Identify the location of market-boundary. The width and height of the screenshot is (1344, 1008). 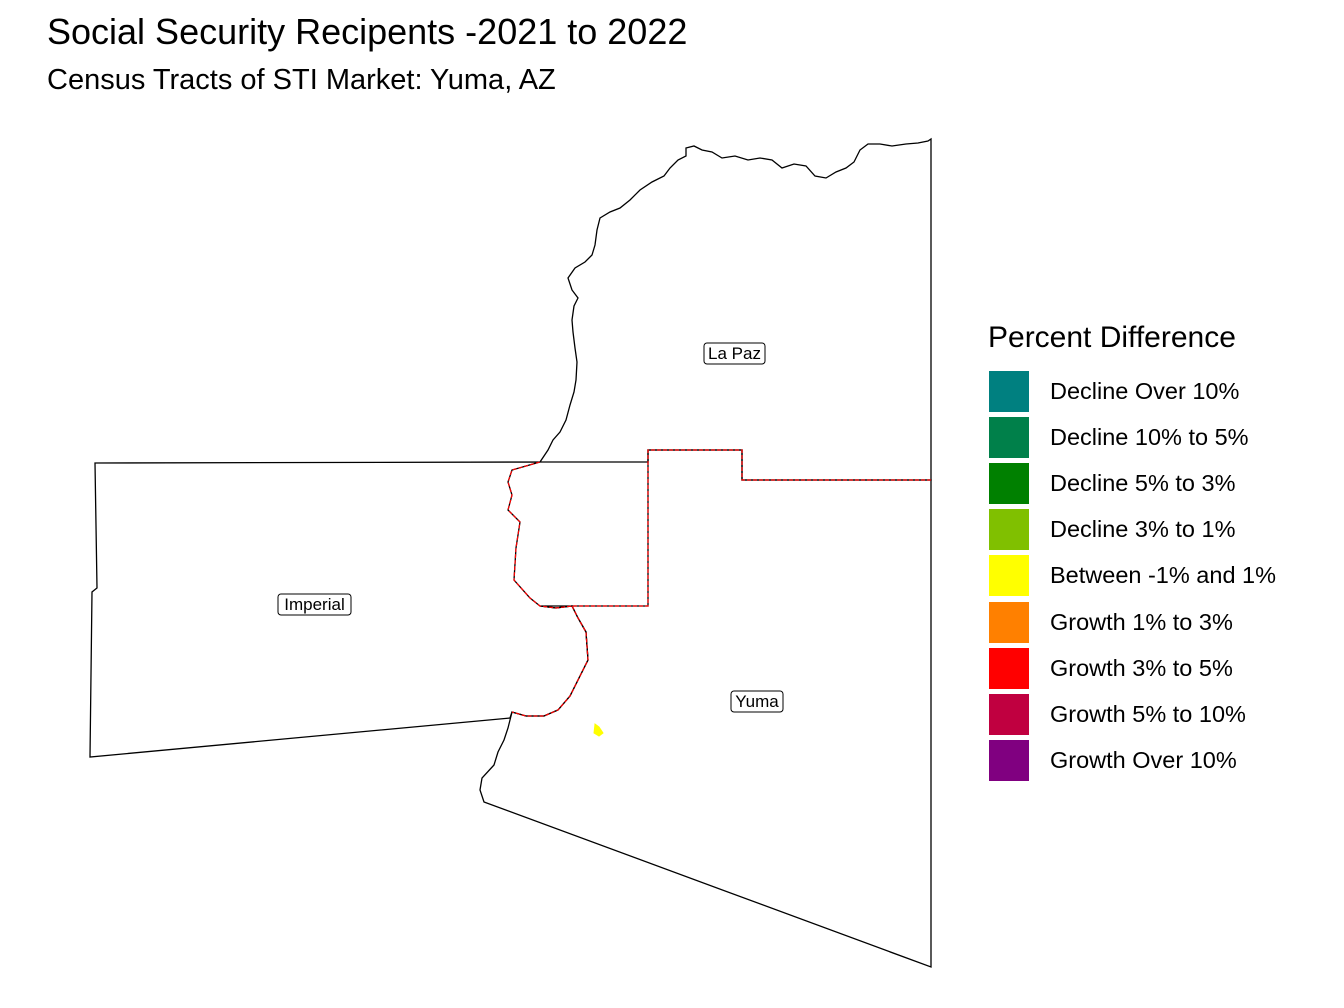
(719, 529).